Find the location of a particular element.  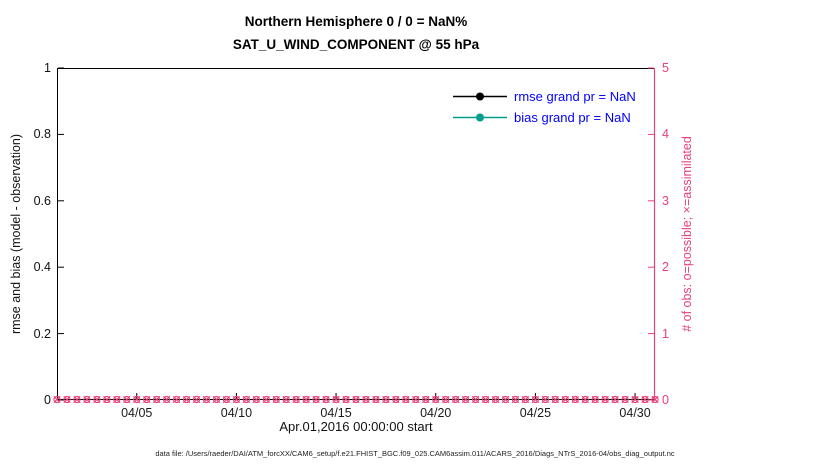

x-tick-label: 04/25 is located at coordinates (535, 413).